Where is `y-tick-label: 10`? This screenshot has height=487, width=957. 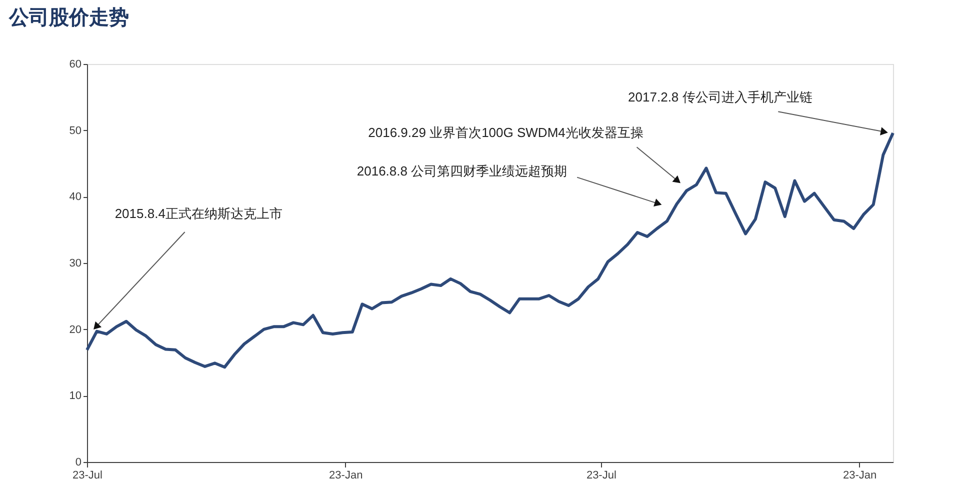
y-tick-label: 10 is located at coordinates (75, 396).